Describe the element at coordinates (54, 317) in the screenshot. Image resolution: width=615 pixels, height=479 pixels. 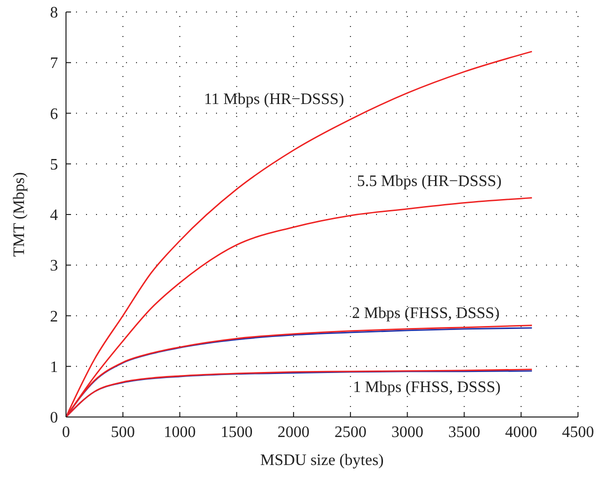
I see `y-tick-label: 2` at that location.